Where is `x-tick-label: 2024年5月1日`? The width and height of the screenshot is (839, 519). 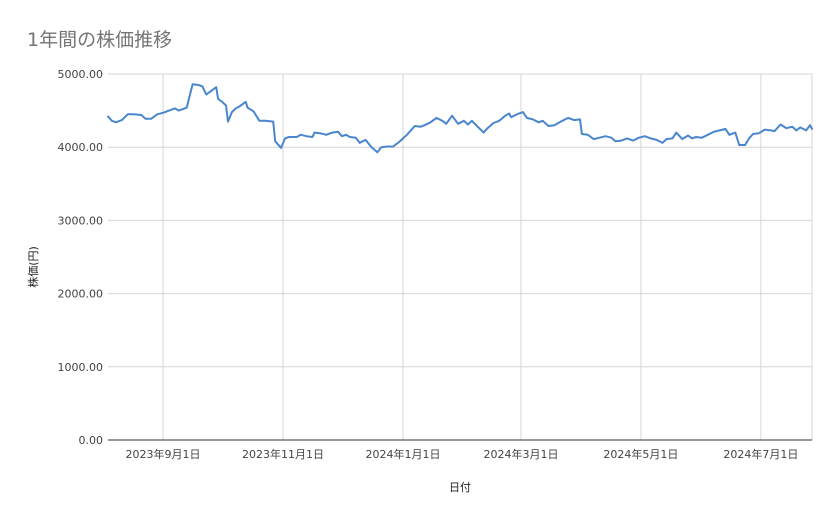 x-tick-label: 2024年5月1日 is located at coordinates (640, 454).